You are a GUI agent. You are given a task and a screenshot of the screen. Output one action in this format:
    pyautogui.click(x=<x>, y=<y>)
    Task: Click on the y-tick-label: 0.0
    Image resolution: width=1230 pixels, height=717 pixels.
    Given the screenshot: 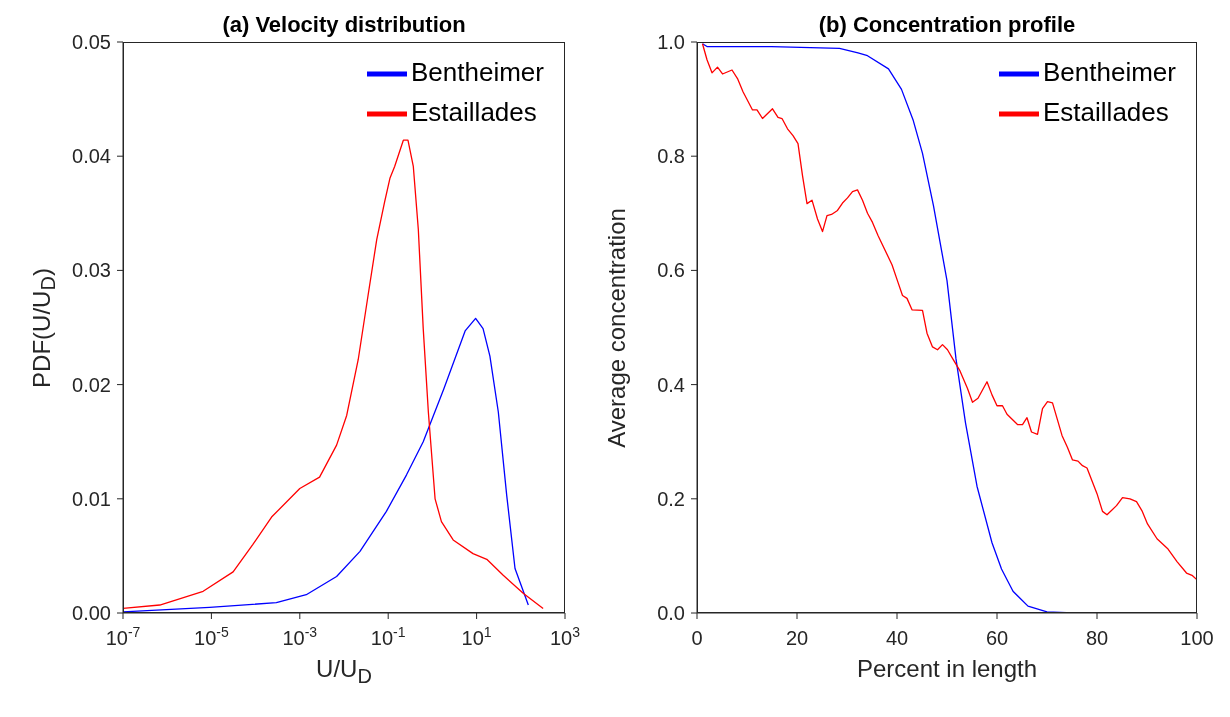 What is the action you would take?
    pyautogui.click(x=671, y=613)
    